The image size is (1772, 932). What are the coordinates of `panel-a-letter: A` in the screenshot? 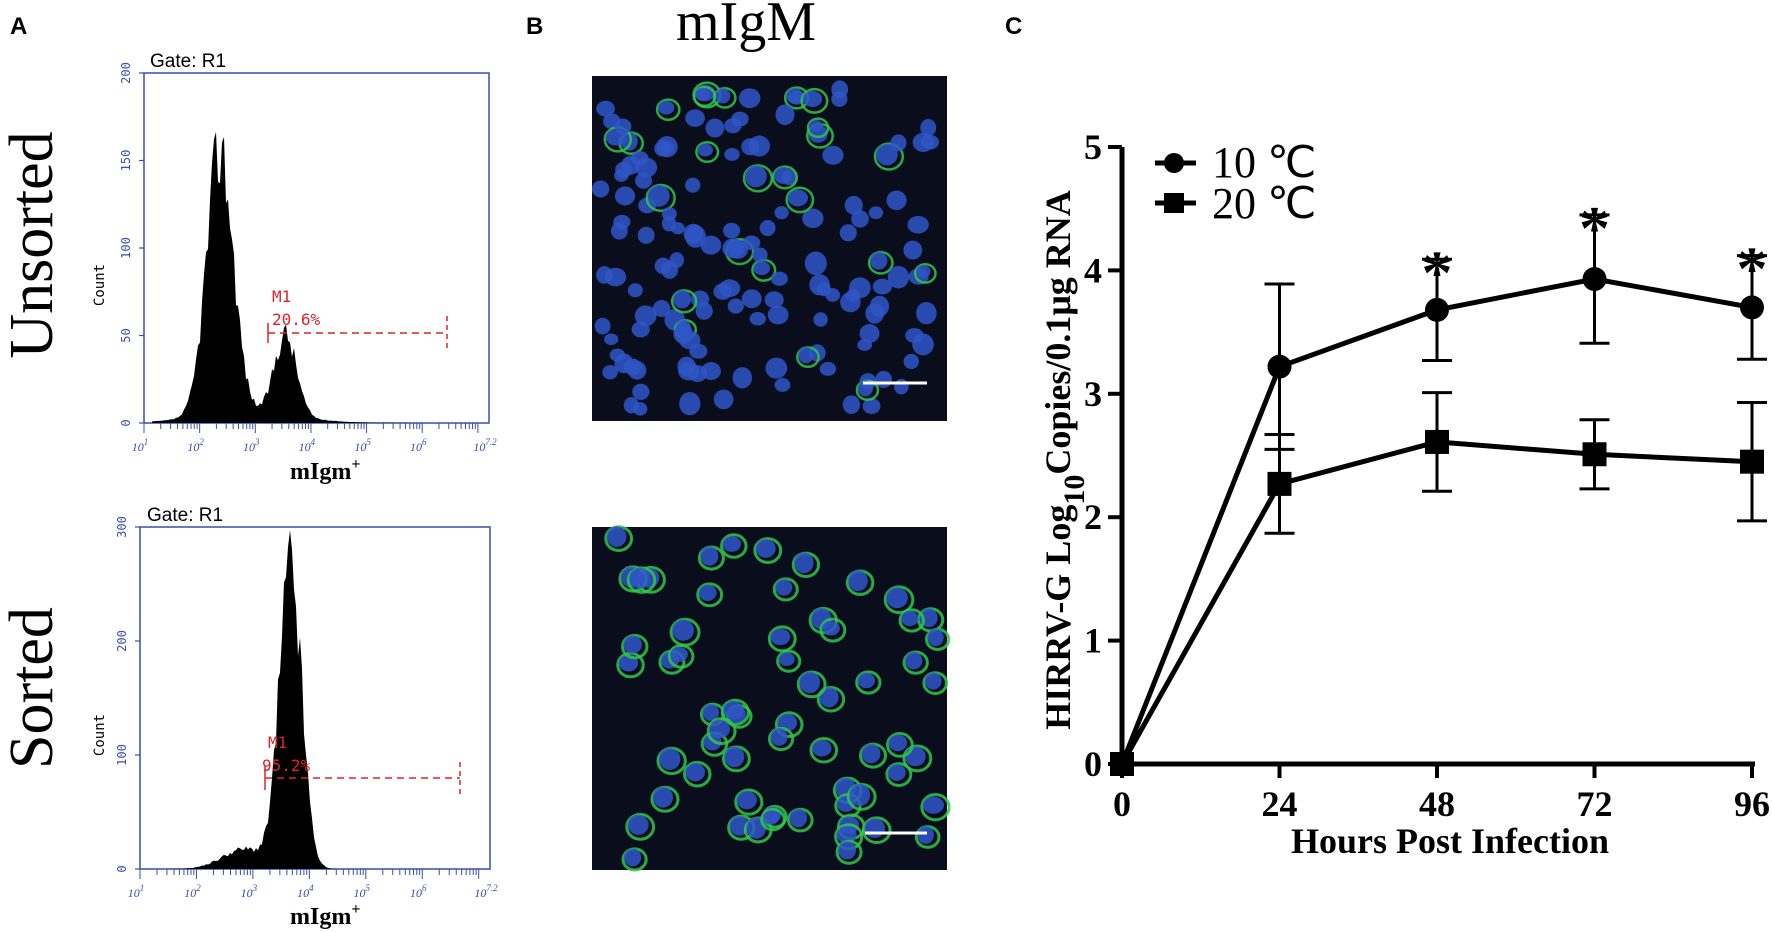 It's located at (18, 26).